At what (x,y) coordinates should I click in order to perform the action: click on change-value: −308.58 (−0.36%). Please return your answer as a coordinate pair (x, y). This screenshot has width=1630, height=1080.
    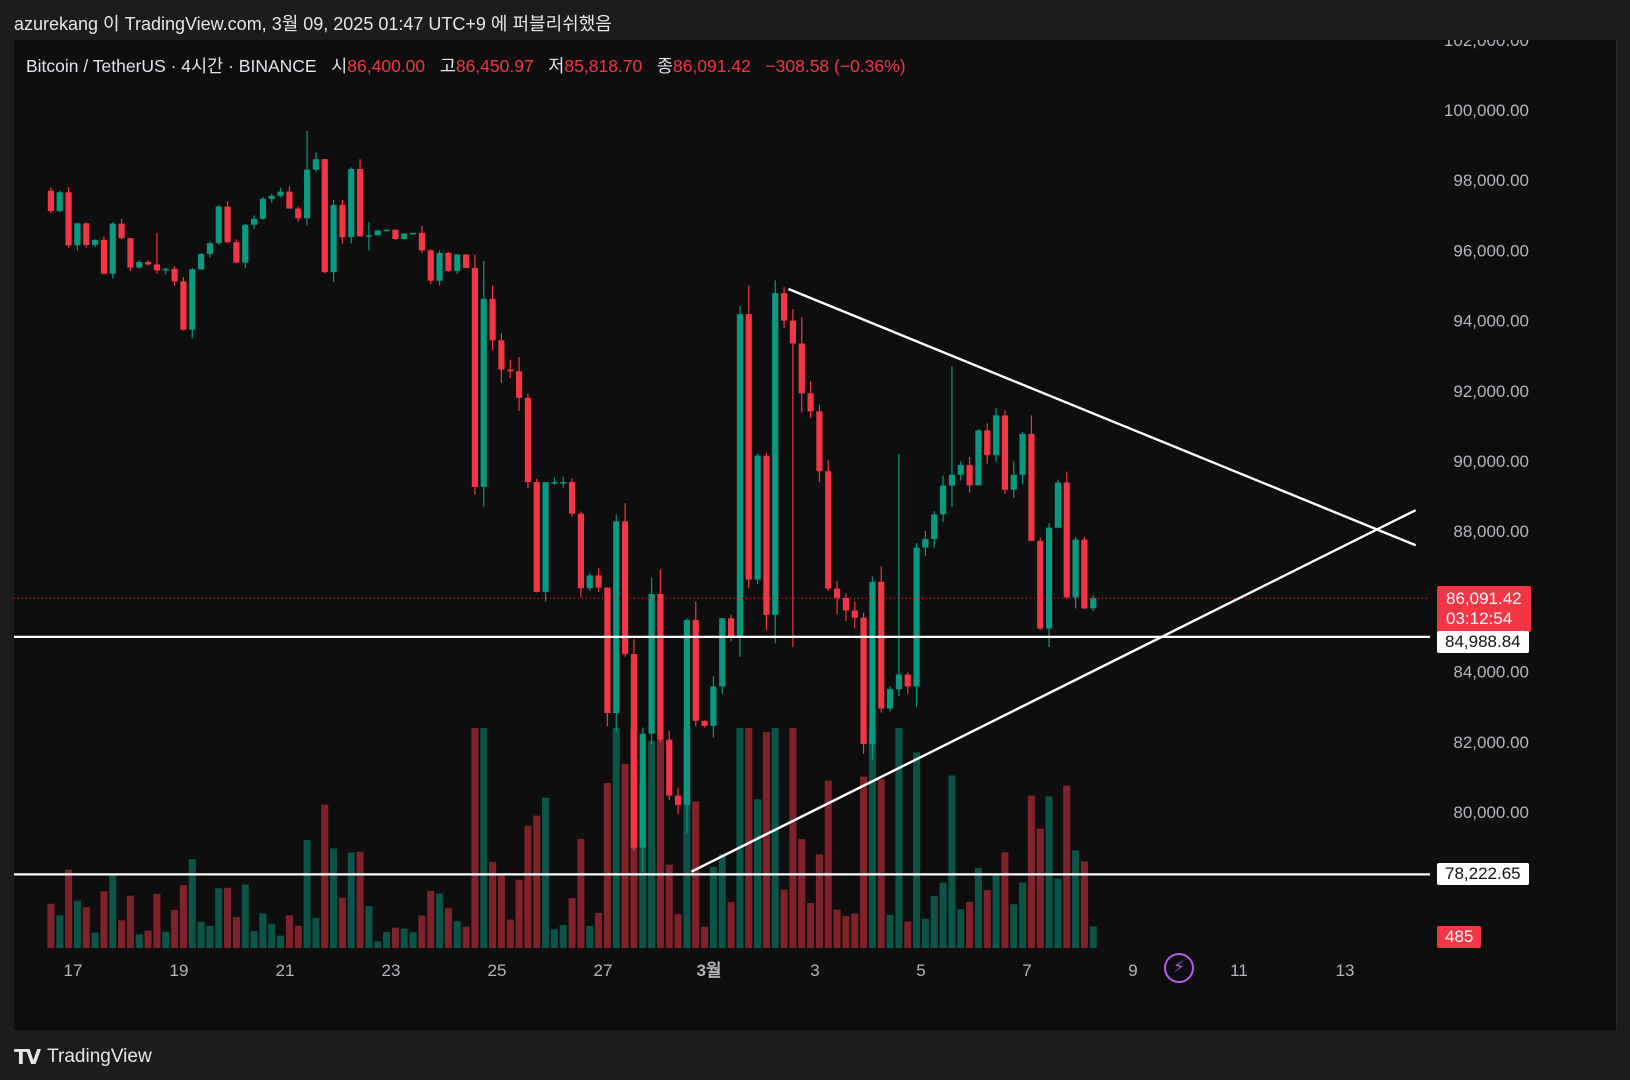
    Looking at the image, I should click on (835, 66).